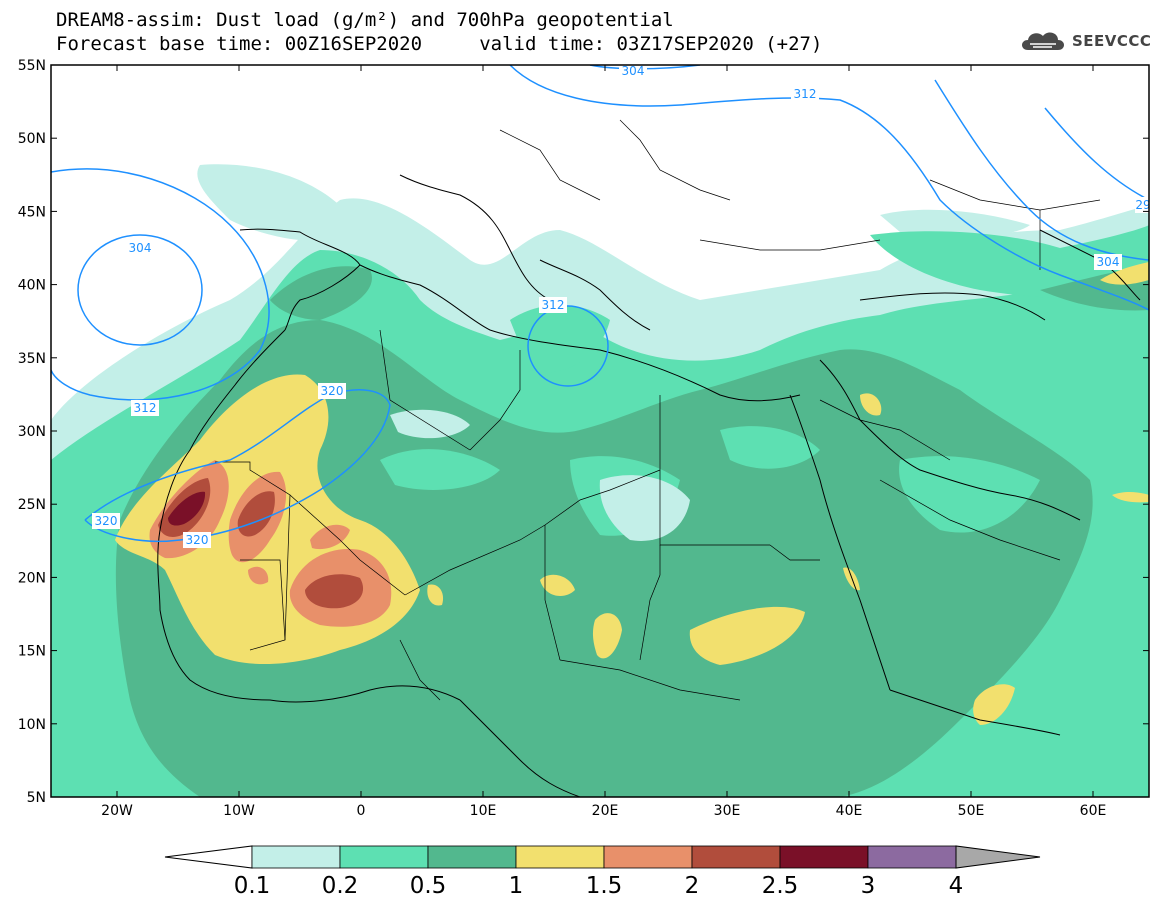 This screenshot has height=907, width=1165. Describe the element at coordinates (971, 811) in the screenshot. I see `lon-label: 50E` at that location.